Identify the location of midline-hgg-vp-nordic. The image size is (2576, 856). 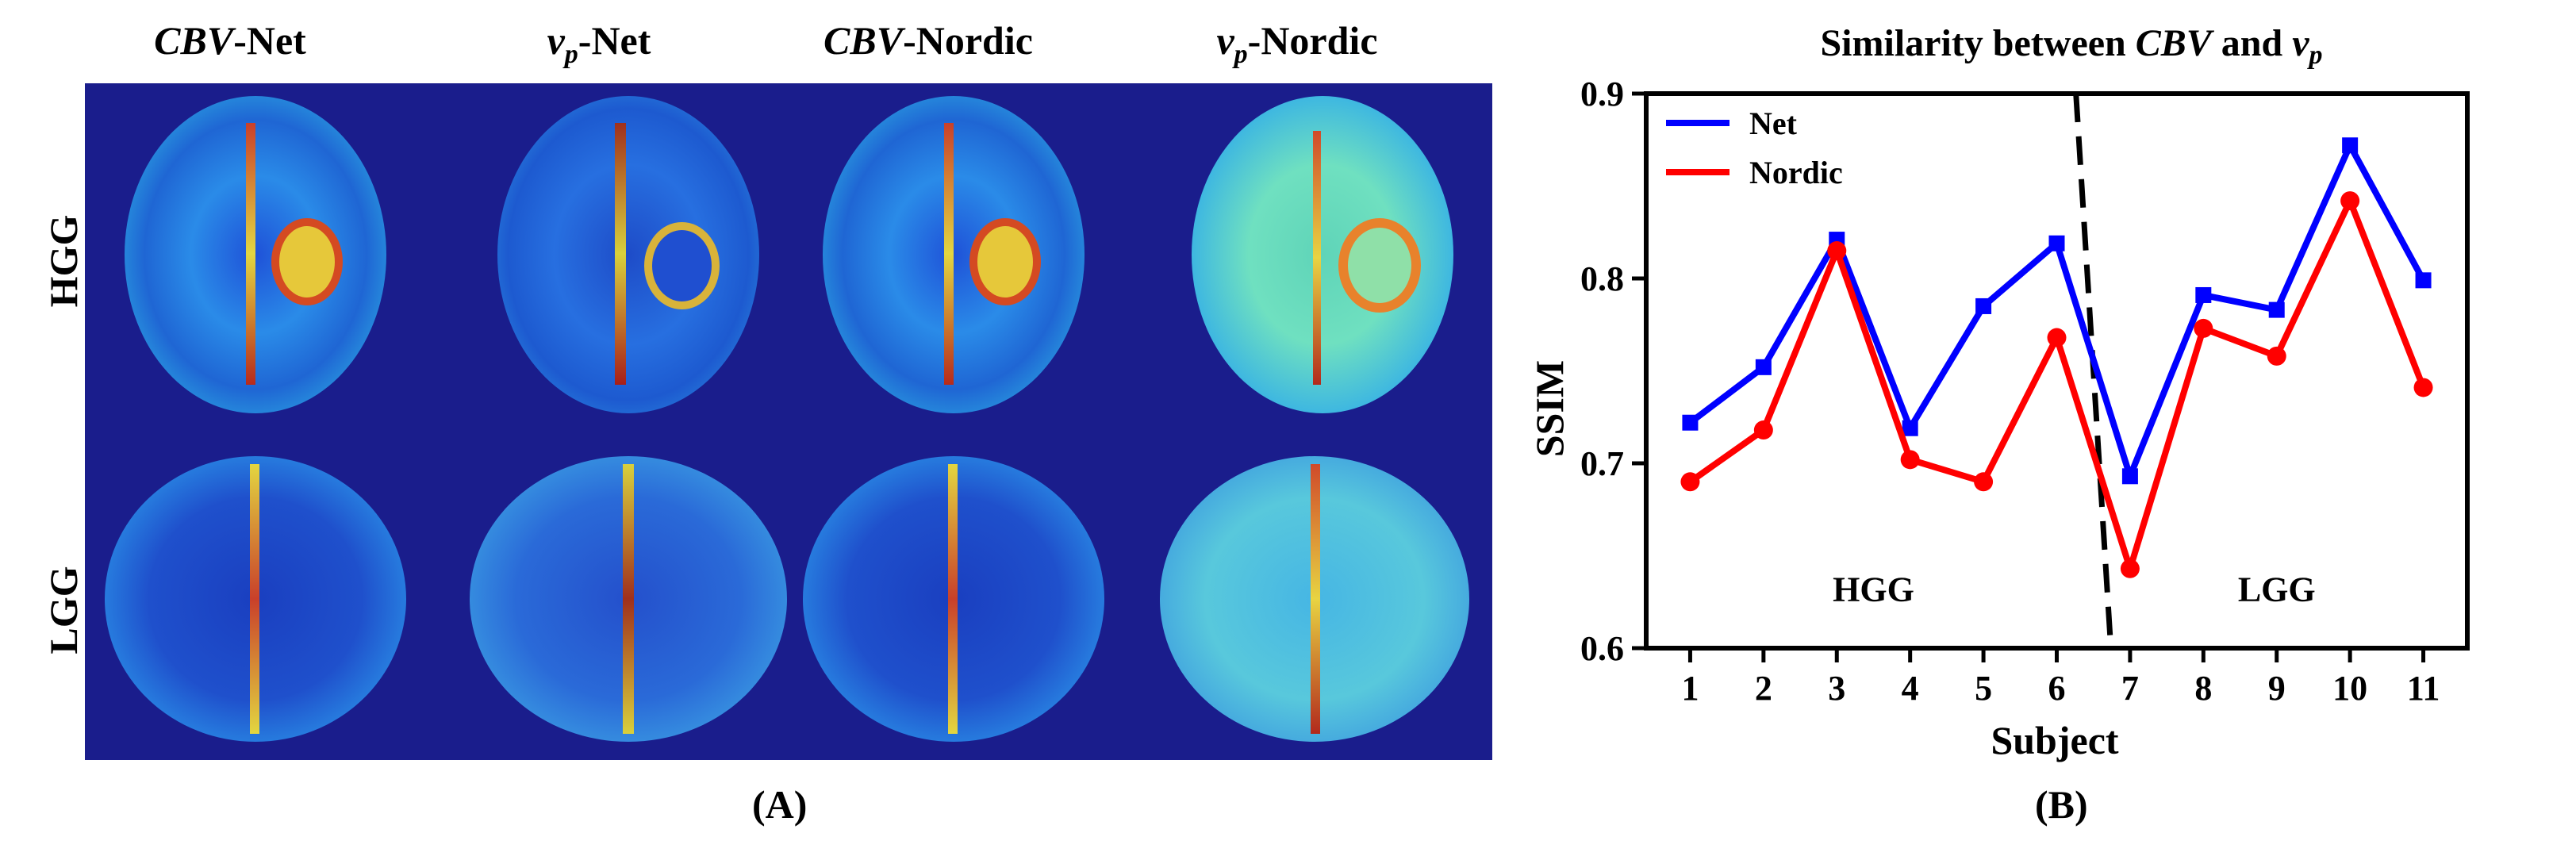
(1317, 258).